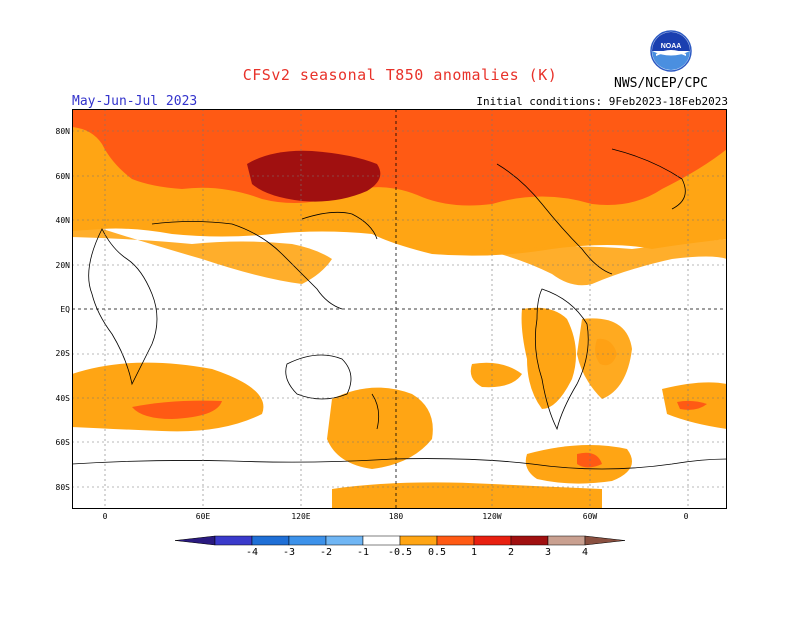 The height and width of the screenshot is (618, 800). I want to click on colorbar-low-end, so click(195, 540).